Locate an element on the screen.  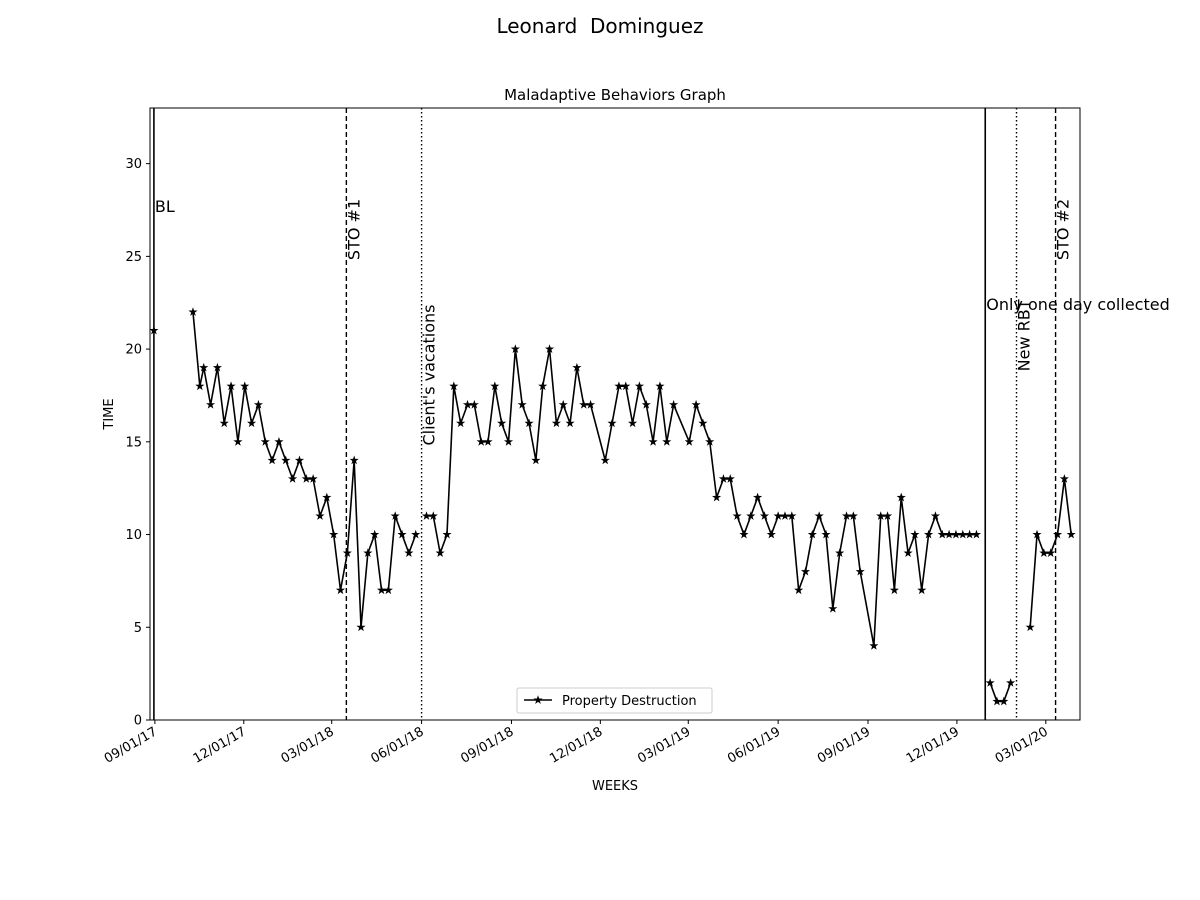
phase-label: STO #2 is located at coordinates (1063, 229).